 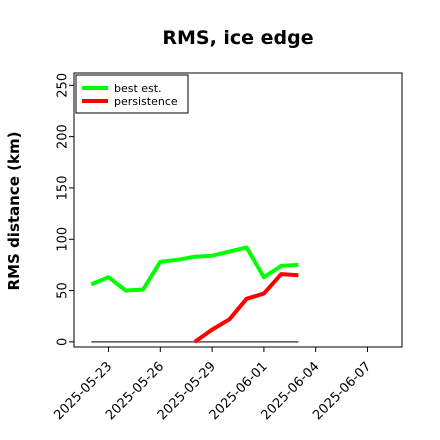 I want to click on y-tick-label: 150, so click(x=63, y=188).